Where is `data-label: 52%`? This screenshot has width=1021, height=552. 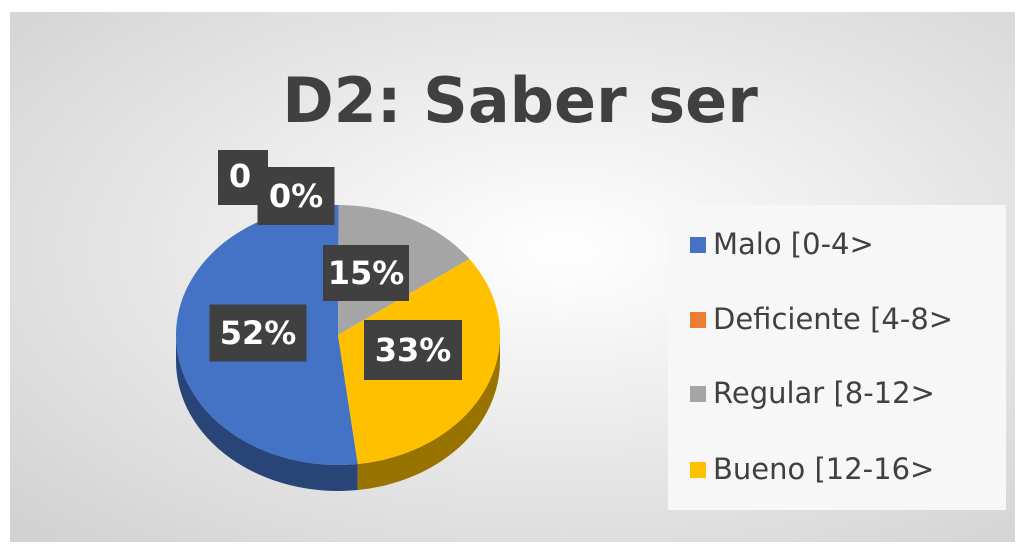
data-label: 52% is located at coordinates (258, 333).